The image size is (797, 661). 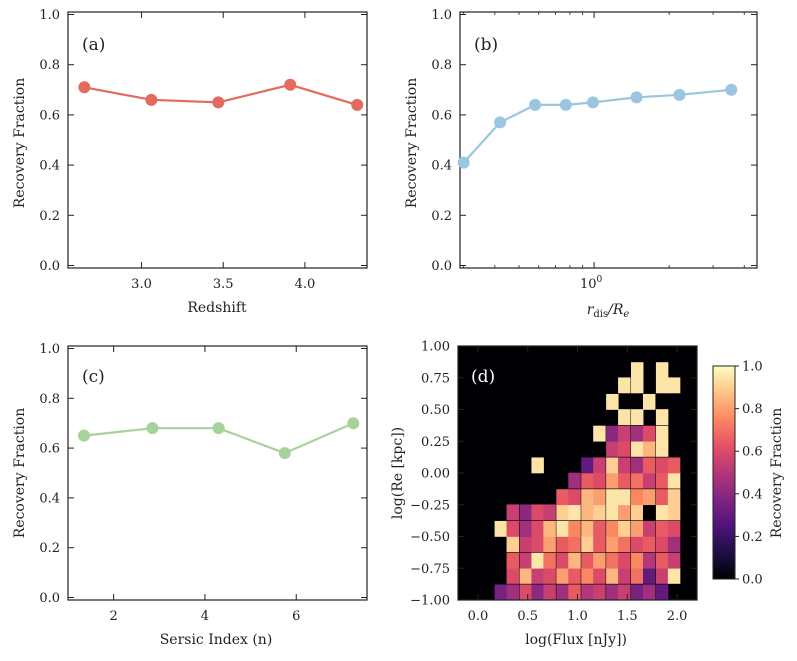 I want to click on panel-d-xlabel: log(Flux [nJy]), so click(x=576, y=640).